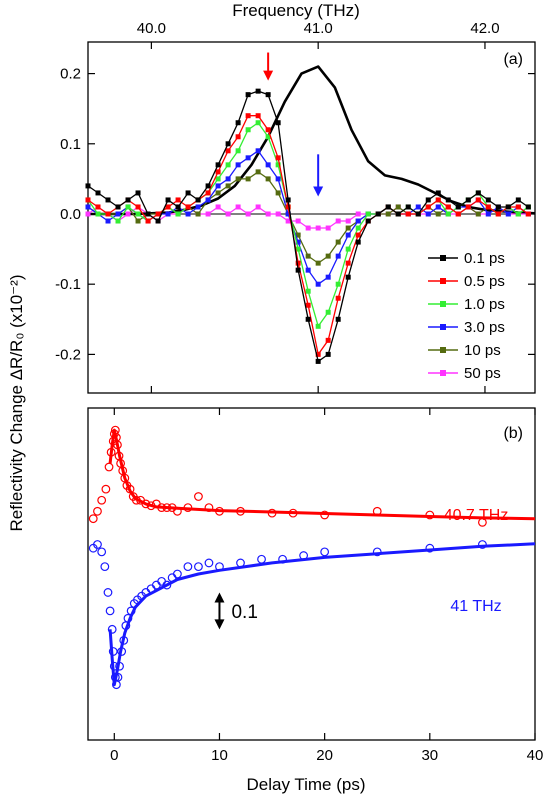 Image resolution: width=547 pixels, height=800 pixels. I want to click on indicator-arrow-head, so click(318, 191).